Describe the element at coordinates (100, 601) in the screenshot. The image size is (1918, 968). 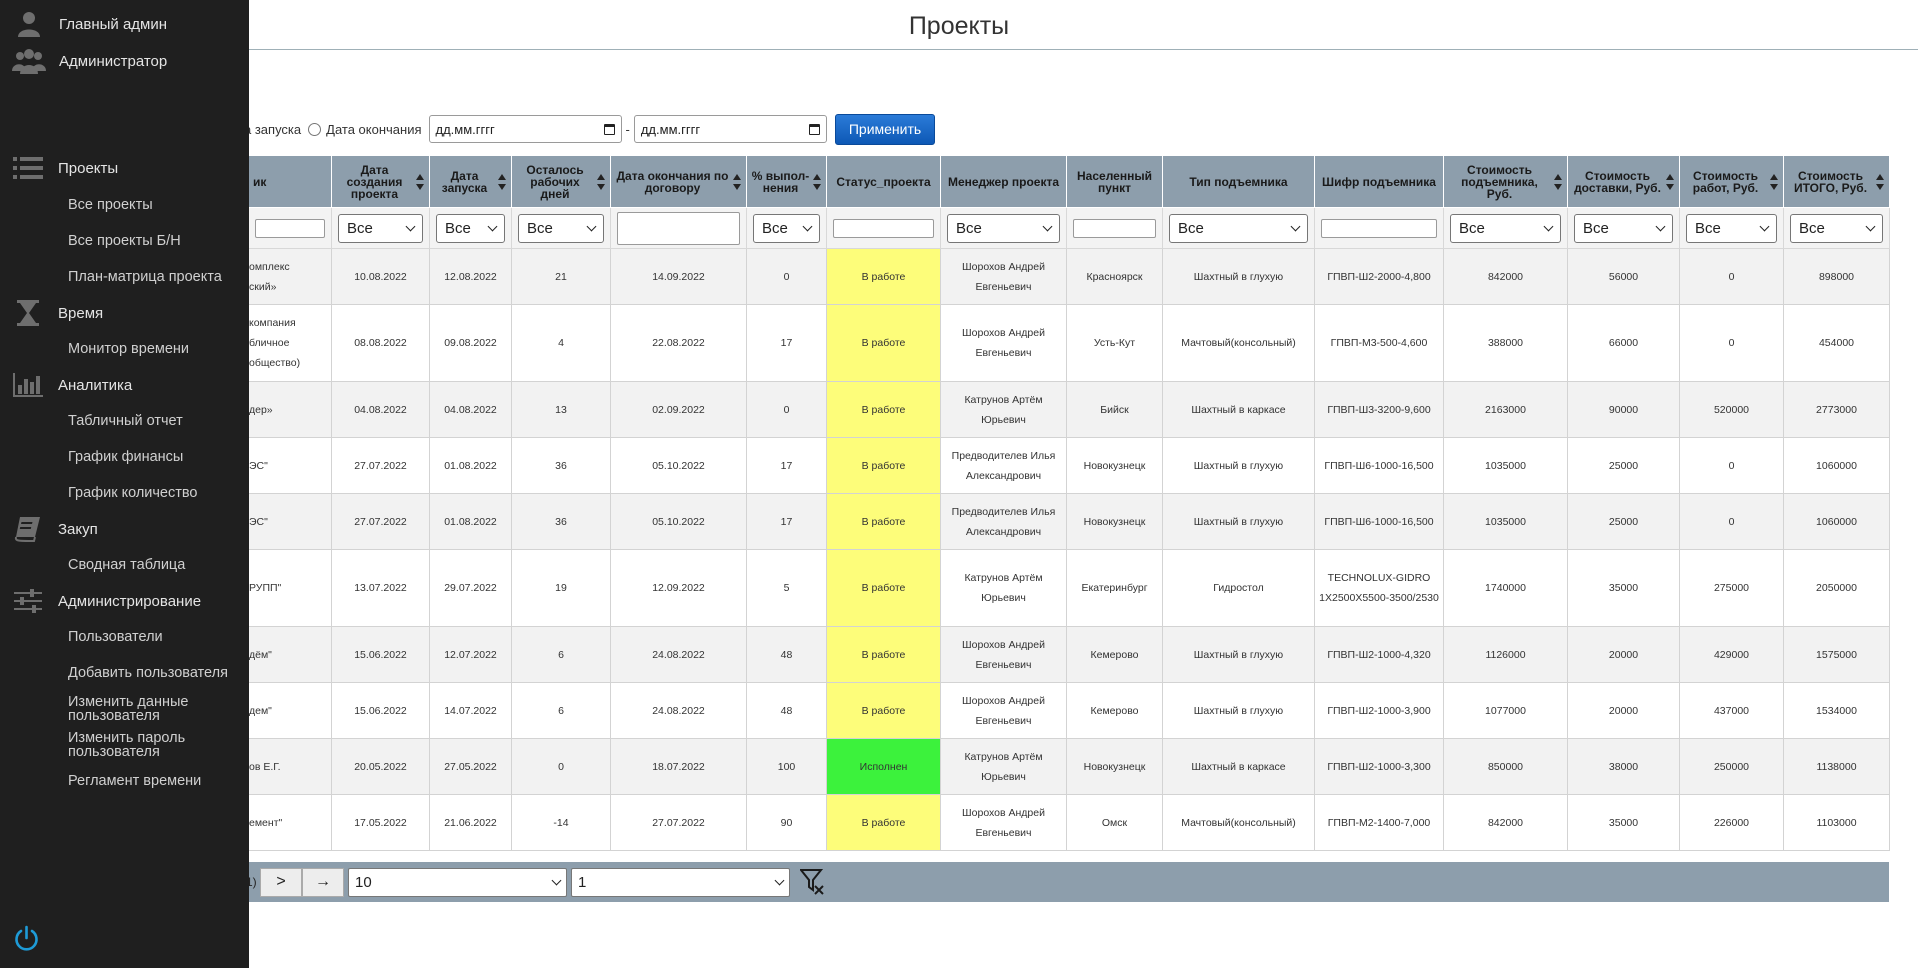
I see `sidebar-section-admin: Администрирование` at that location.